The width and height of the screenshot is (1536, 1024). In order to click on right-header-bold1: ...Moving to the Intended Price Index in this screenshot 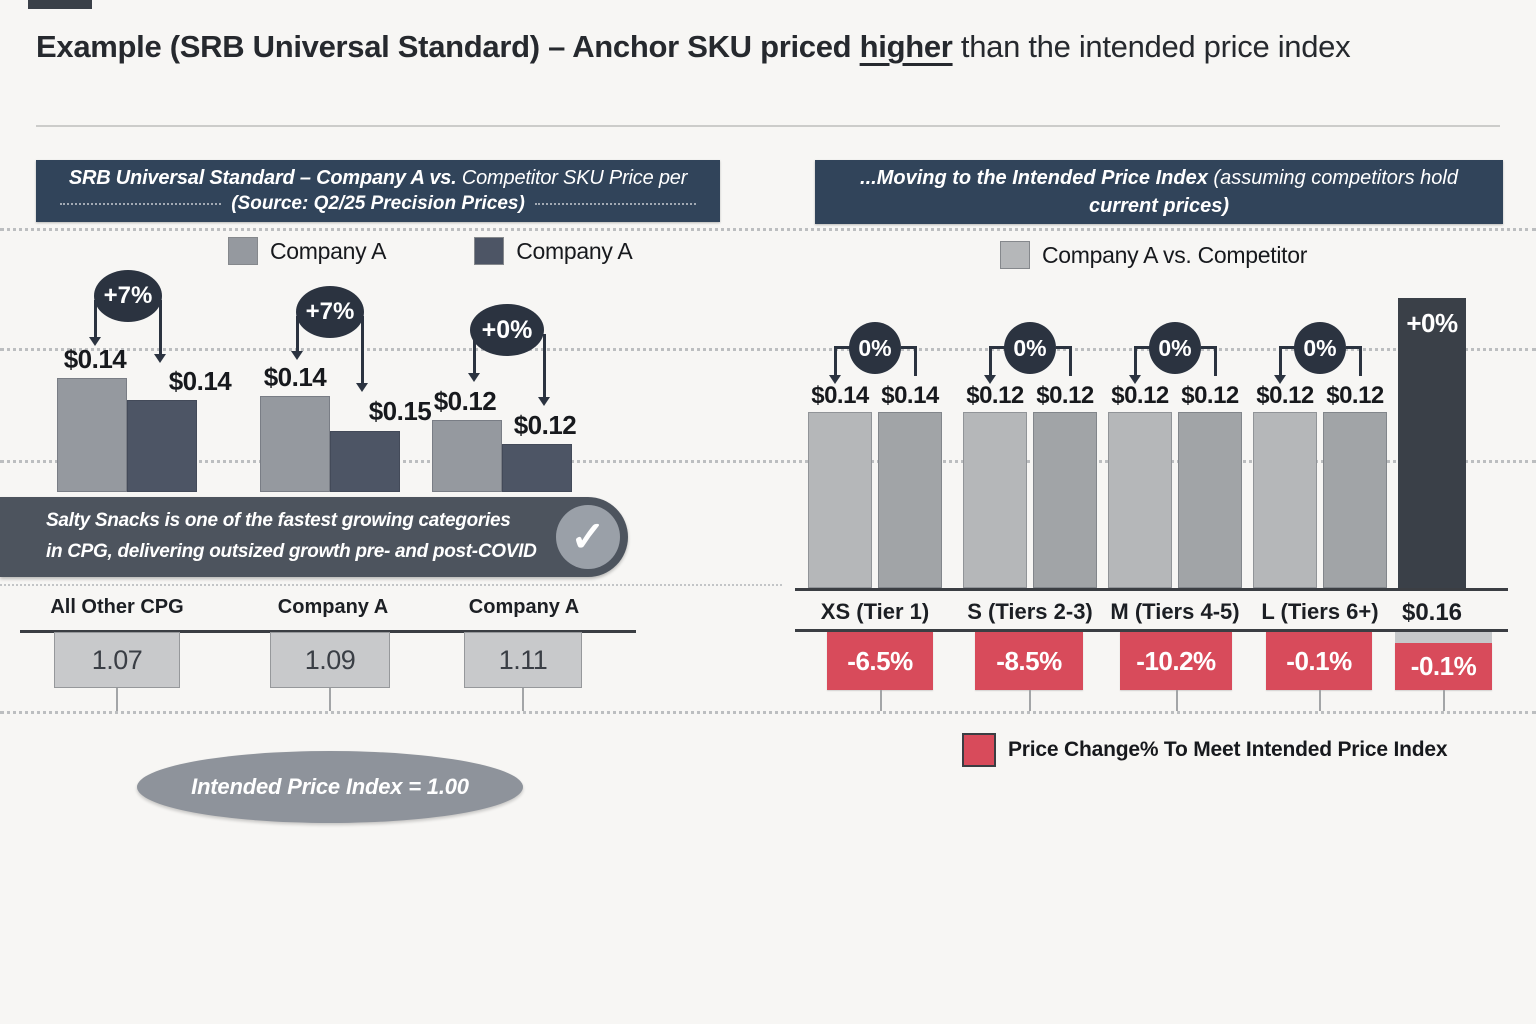, I will do `click(1037, 178)`.